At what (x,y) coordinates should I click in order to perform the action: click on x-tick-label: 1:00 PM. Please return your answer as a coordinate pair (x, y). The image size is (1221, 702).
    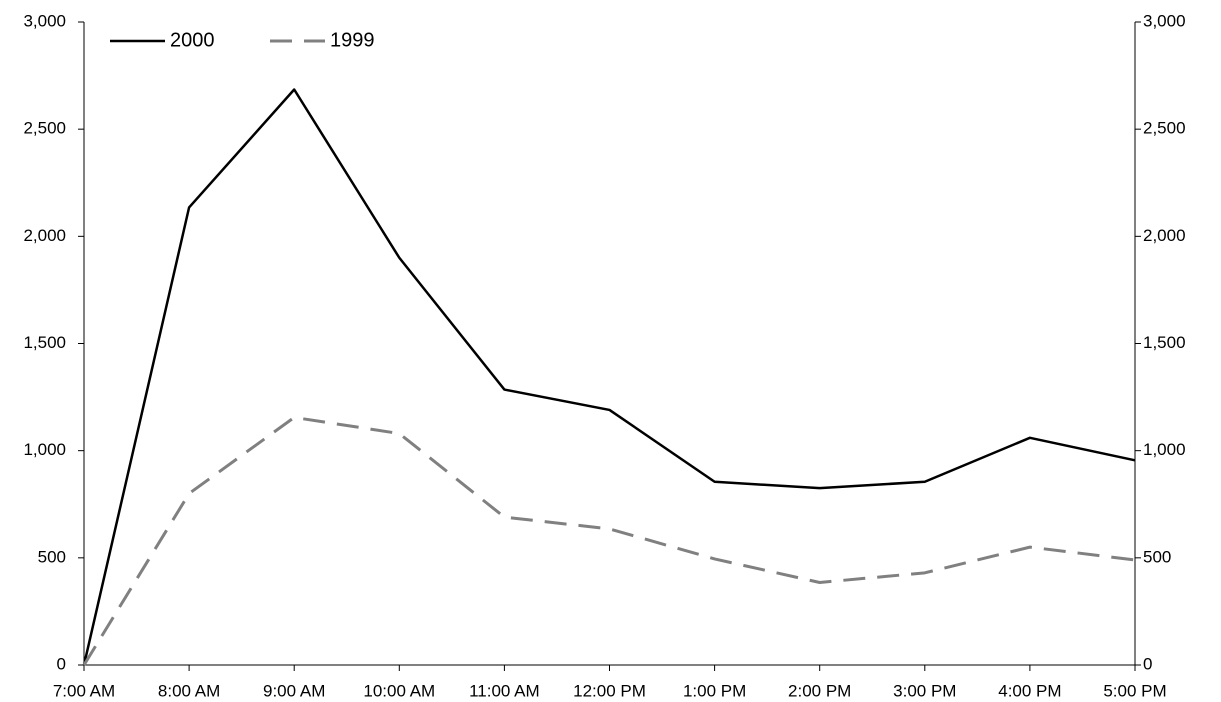
    Looking at the image, I should click on (714, 690).